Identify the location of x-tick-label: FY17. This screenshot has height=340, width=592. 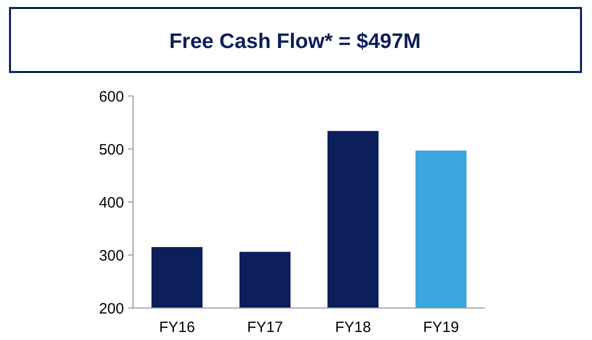
(265, 327).